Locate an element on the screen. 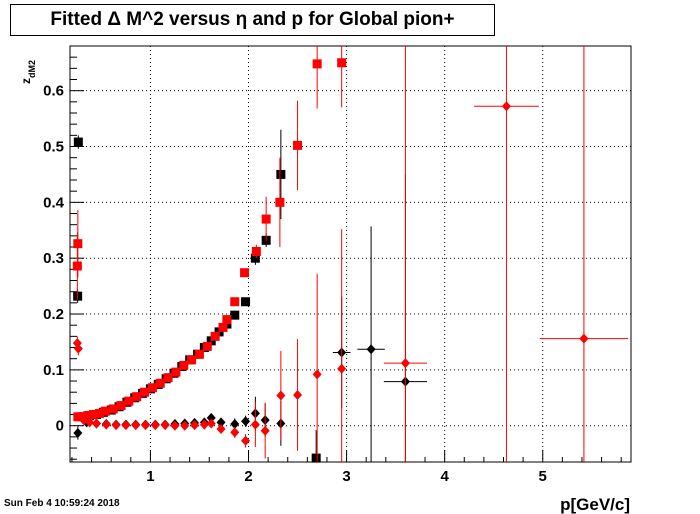  x-axis-label: p[GeV/c] is located at coordinates (595, 504).